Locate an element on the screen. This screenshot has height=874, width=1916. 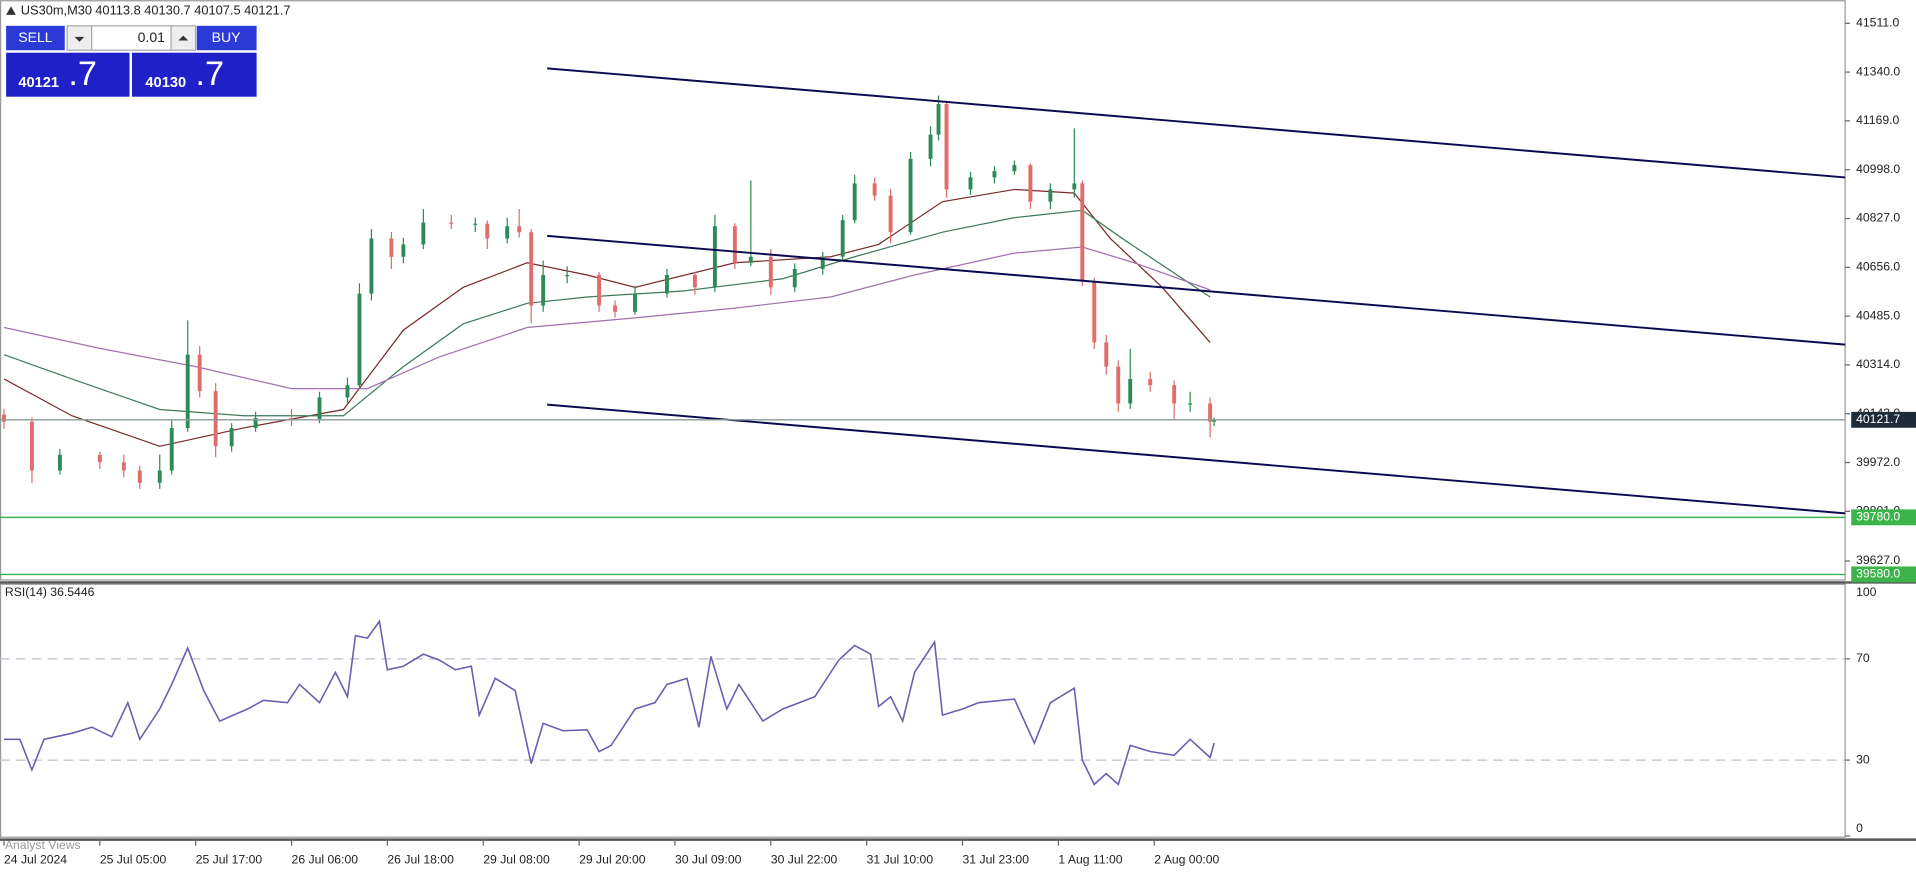
analyst-views: Analyst Views is located at coordinates (43, 845).